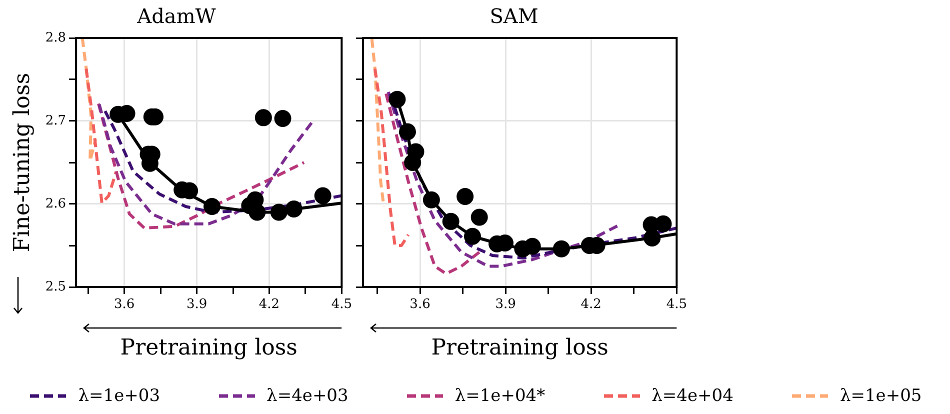 The image size is (950, 414). I want to click on y-tick-label: 2.7, so click(55, 120).